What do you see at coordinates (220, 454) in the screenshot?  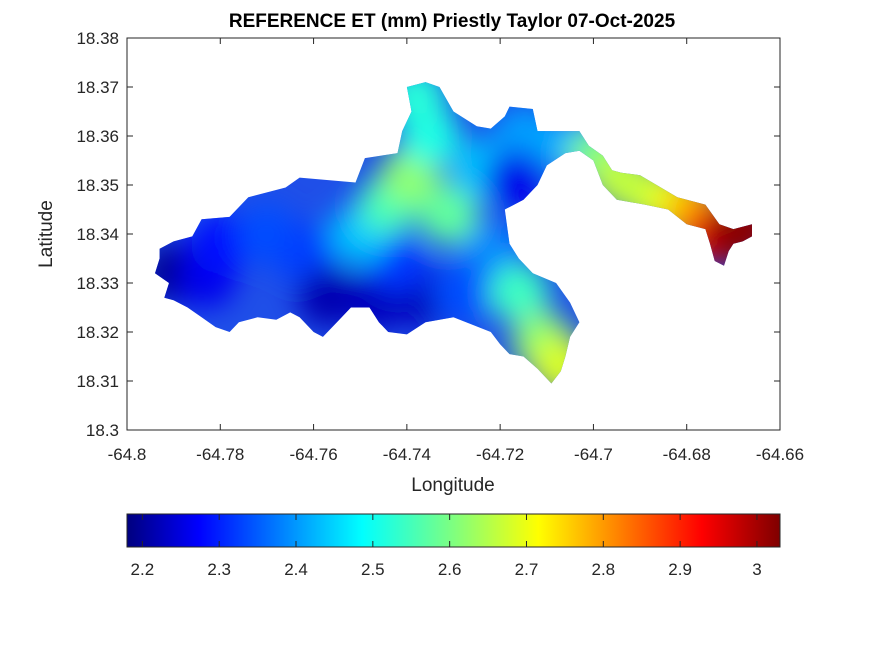 I see `x-tick-label: -64.78` at bounding box center [220, 454].